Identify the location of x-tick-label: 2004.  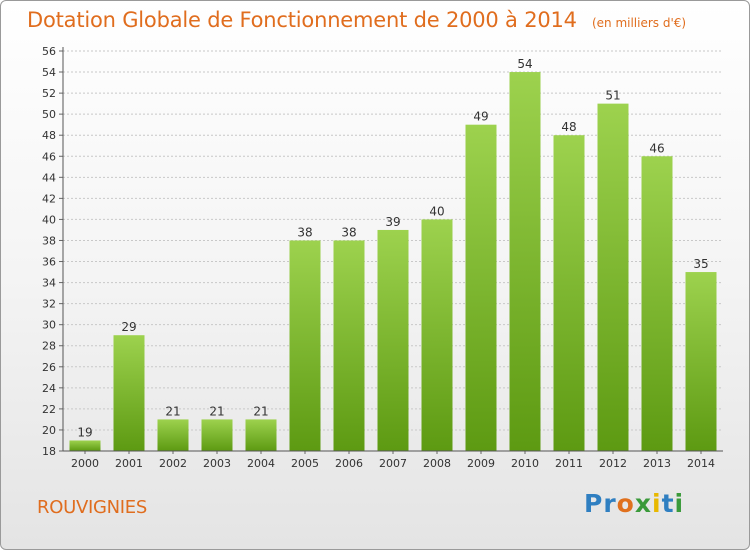
(261, 463).